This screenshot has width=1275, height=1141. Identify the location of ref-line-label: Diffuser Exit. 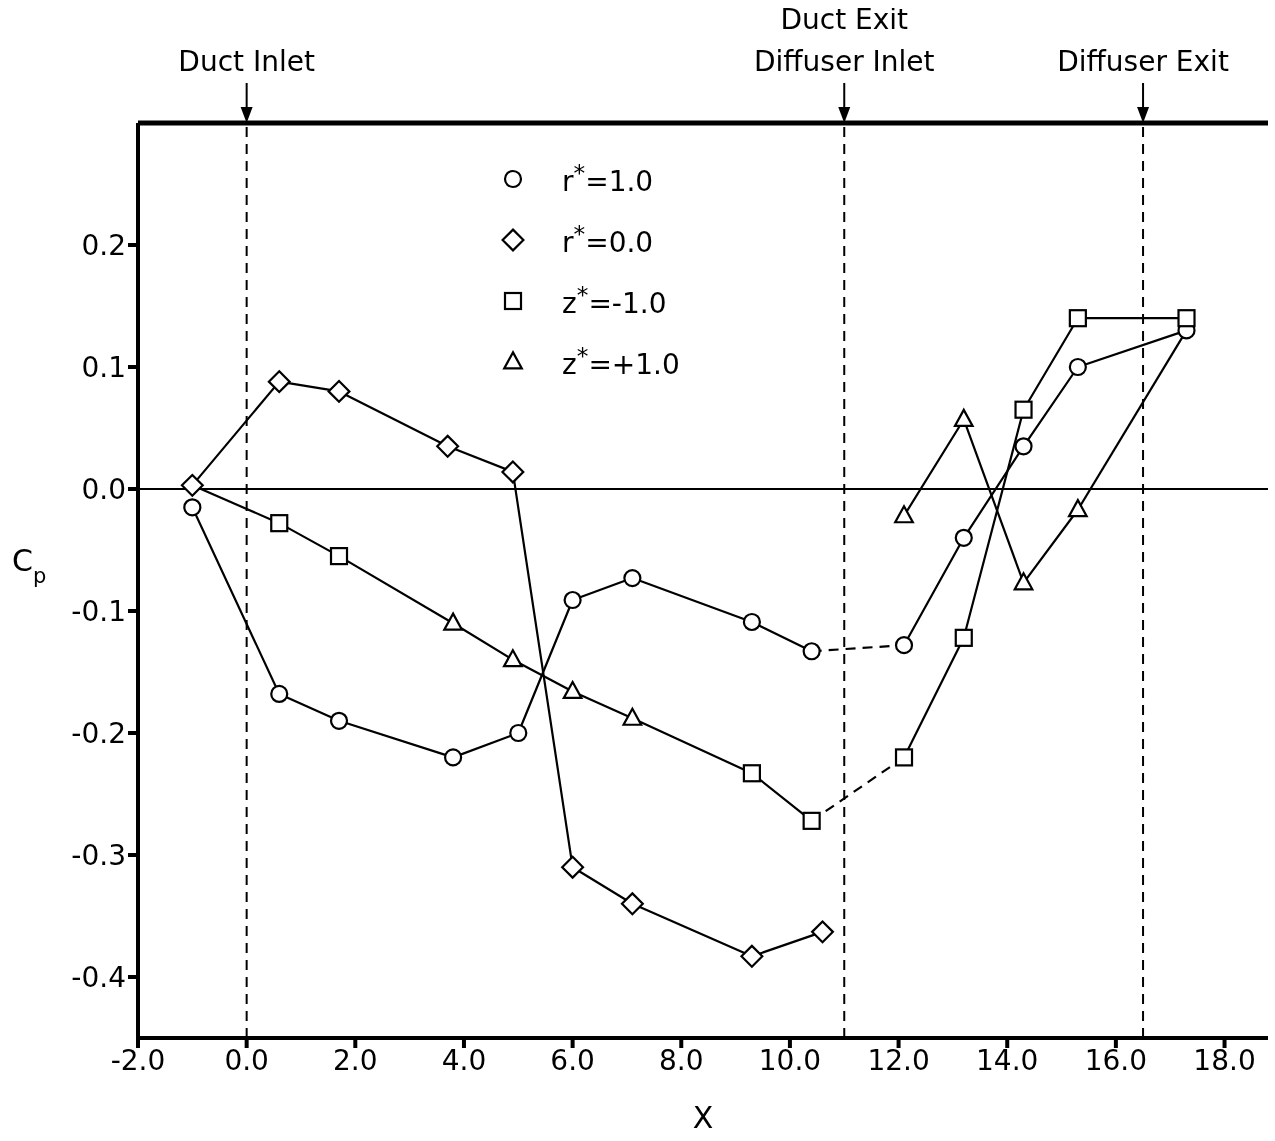
(1143, 61).